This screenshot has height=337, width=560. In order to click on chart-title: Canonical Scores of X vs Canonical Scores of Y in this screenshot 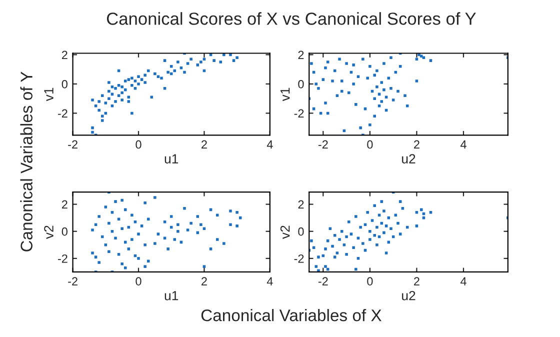, I will do `click(291, 18)`.